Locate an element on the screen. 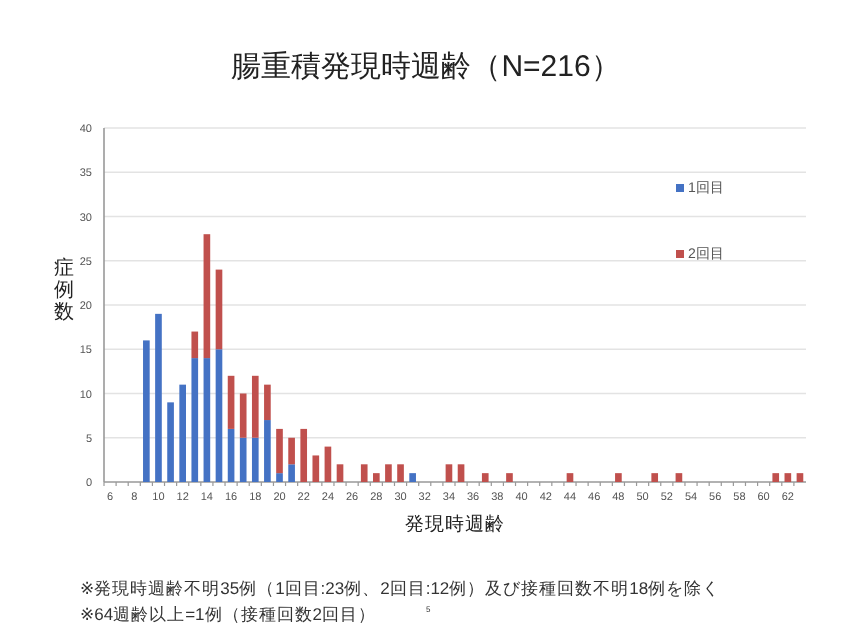 This screenshot has height=640, width=854. y-axis-title: 症例数 is located at coordinates (64, 290).